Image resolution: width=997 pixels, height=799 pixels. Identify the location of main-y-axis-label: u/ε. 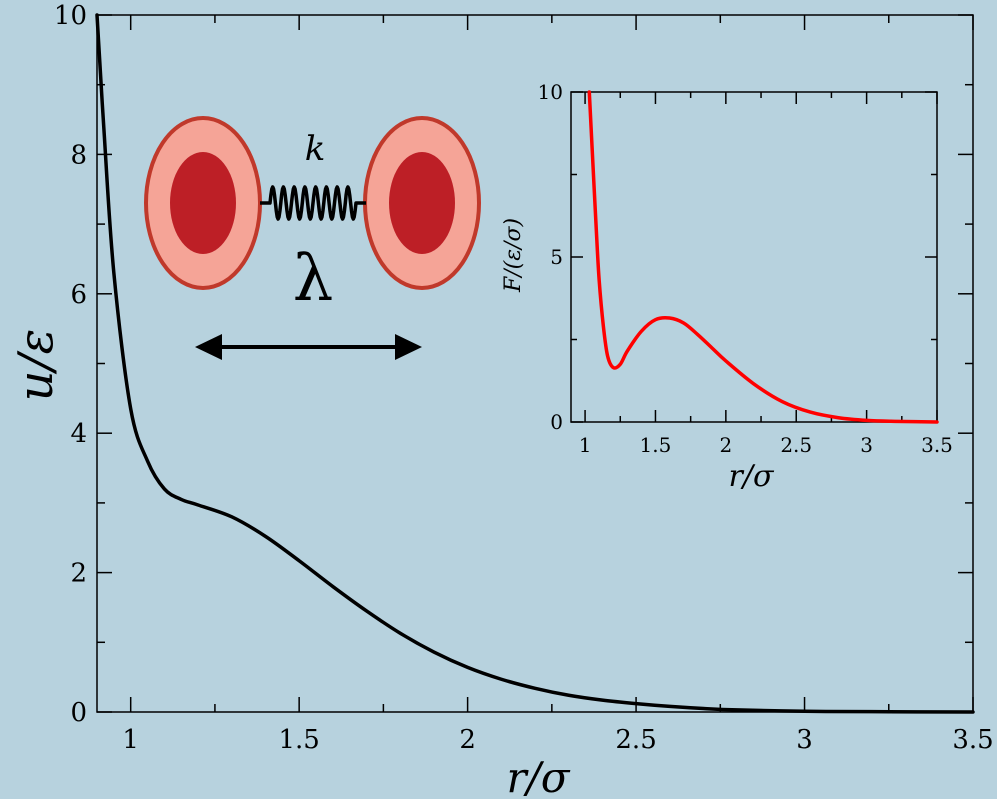
(36, 365).